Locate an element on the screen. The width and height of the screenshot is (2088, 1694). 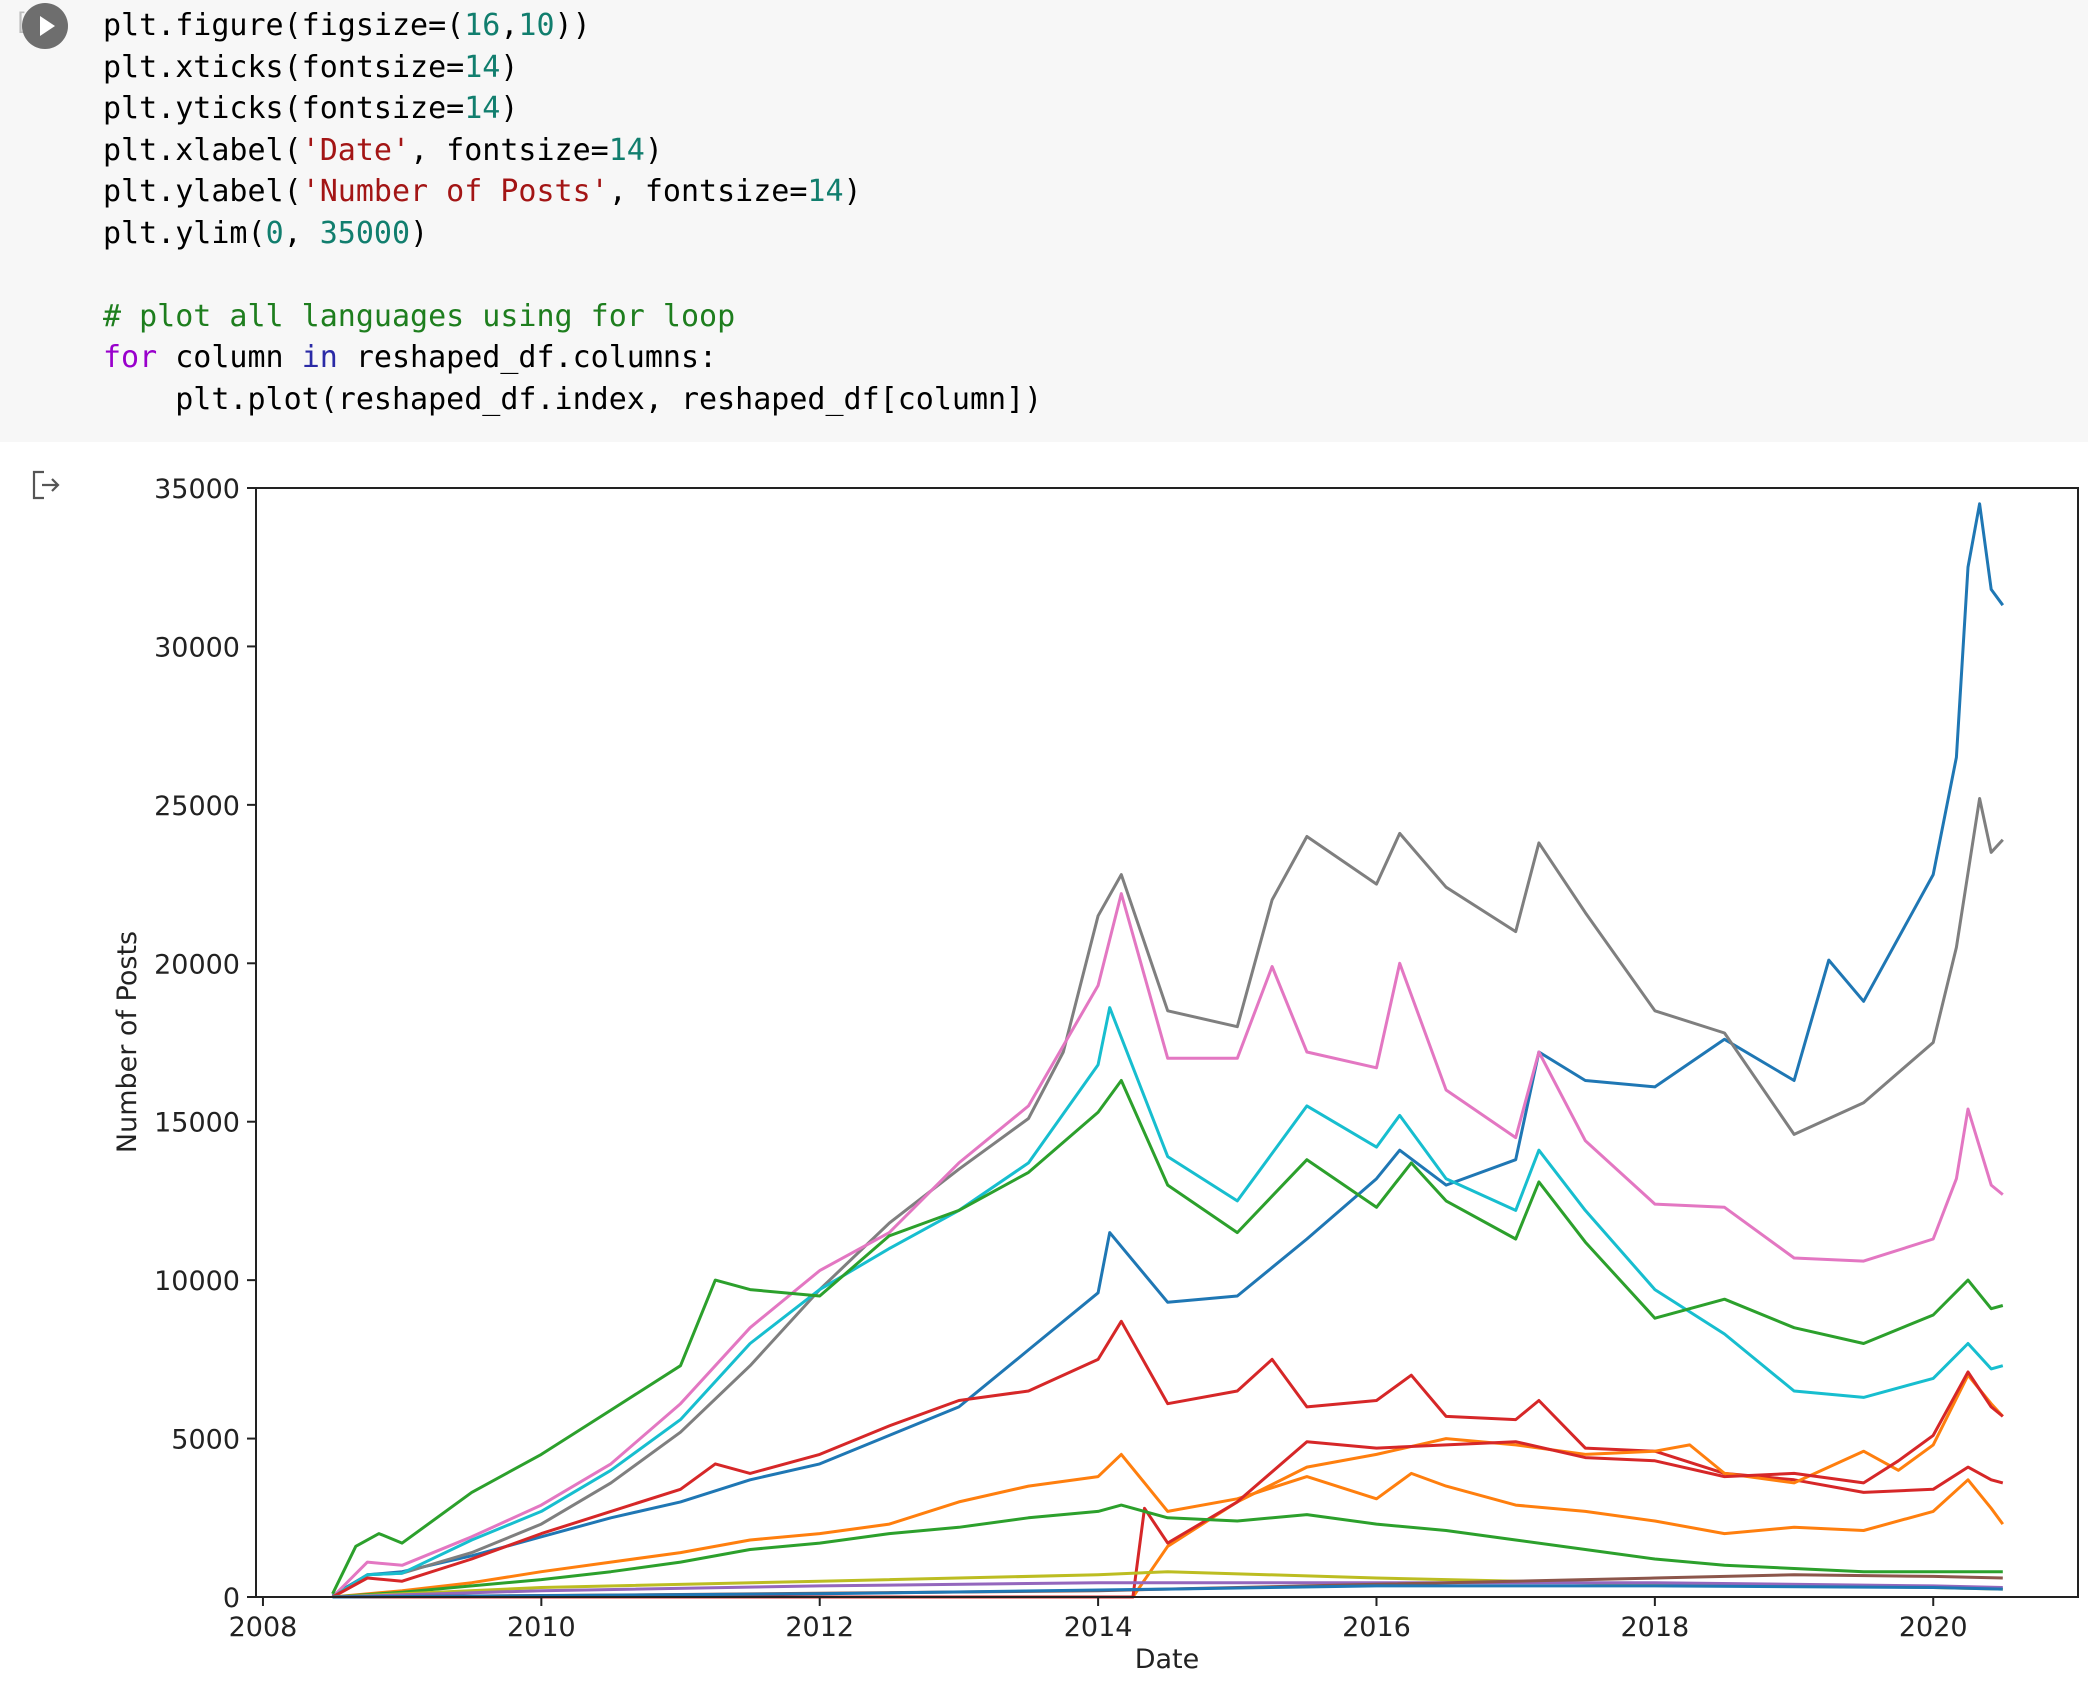
code-token: 35000 is located at coordinates (365, 233).